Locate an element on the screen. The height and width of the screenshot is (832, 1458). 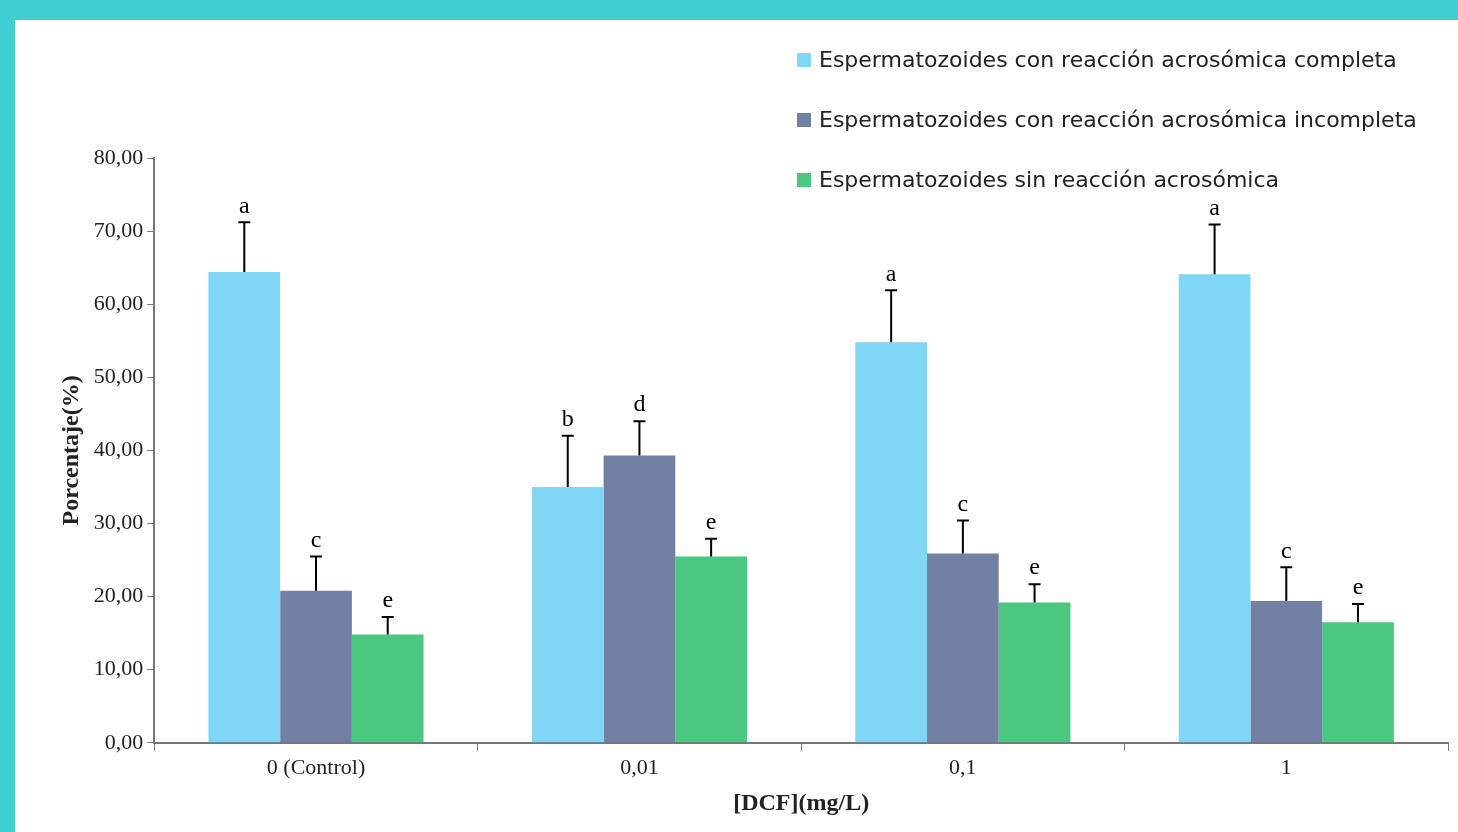
y-tick-label: 50,00 is located at coordinates (118, 376).